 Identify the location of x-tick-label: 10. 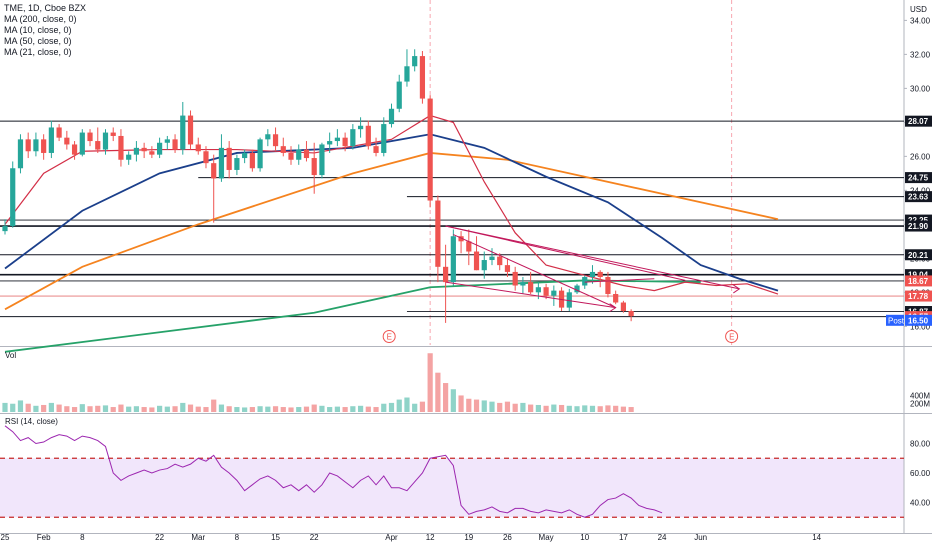
(584, 537).